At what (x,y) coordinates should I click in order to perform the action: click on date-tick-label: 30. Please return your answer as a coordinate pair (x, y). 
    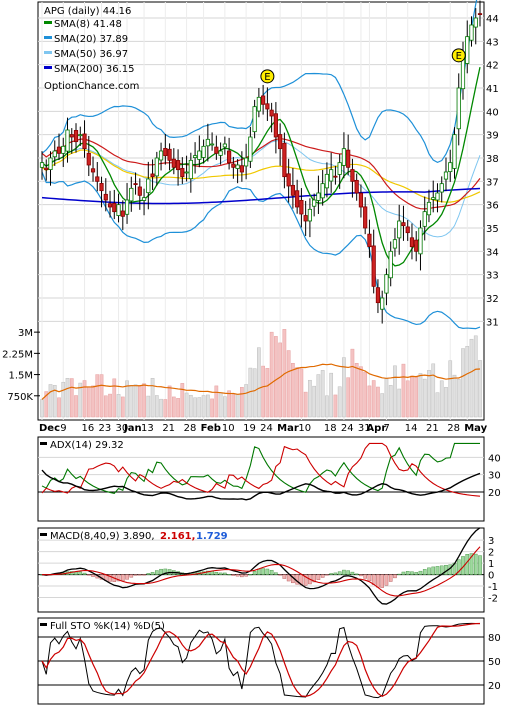
    Looking at the image, I should click on (122, 428).